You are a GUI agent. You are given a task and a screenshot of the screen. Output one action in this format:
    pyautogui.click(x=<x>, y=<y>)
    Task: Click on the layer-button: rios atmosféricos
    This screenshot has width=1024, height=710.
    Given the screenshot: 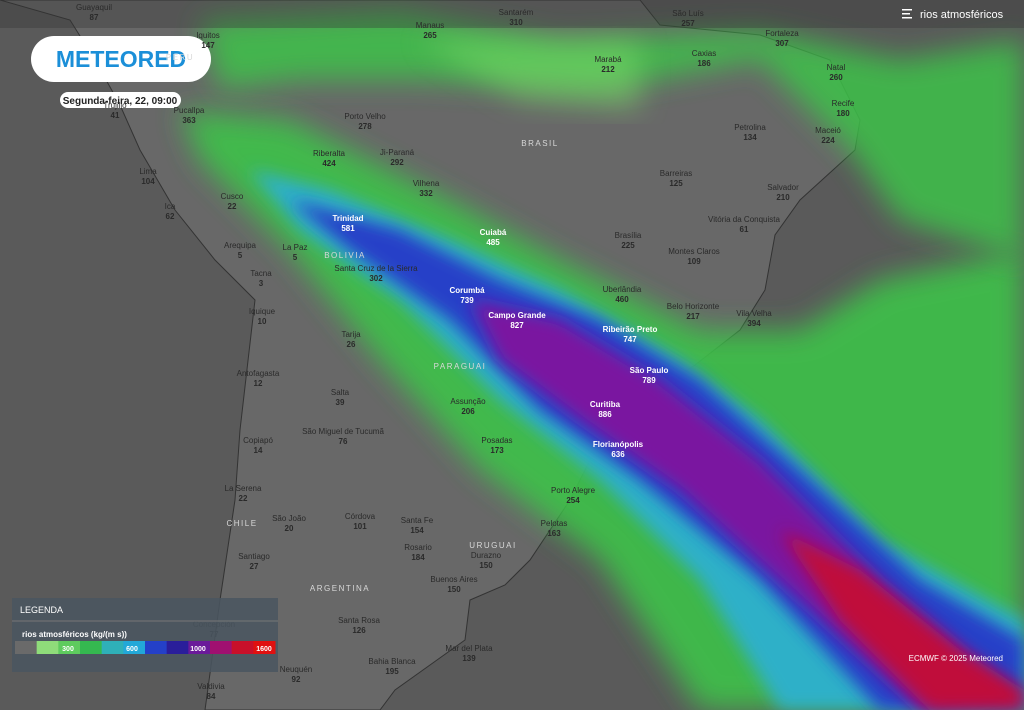 What is the action you would take?
    pyautogui.click(x=953, y=15)
    